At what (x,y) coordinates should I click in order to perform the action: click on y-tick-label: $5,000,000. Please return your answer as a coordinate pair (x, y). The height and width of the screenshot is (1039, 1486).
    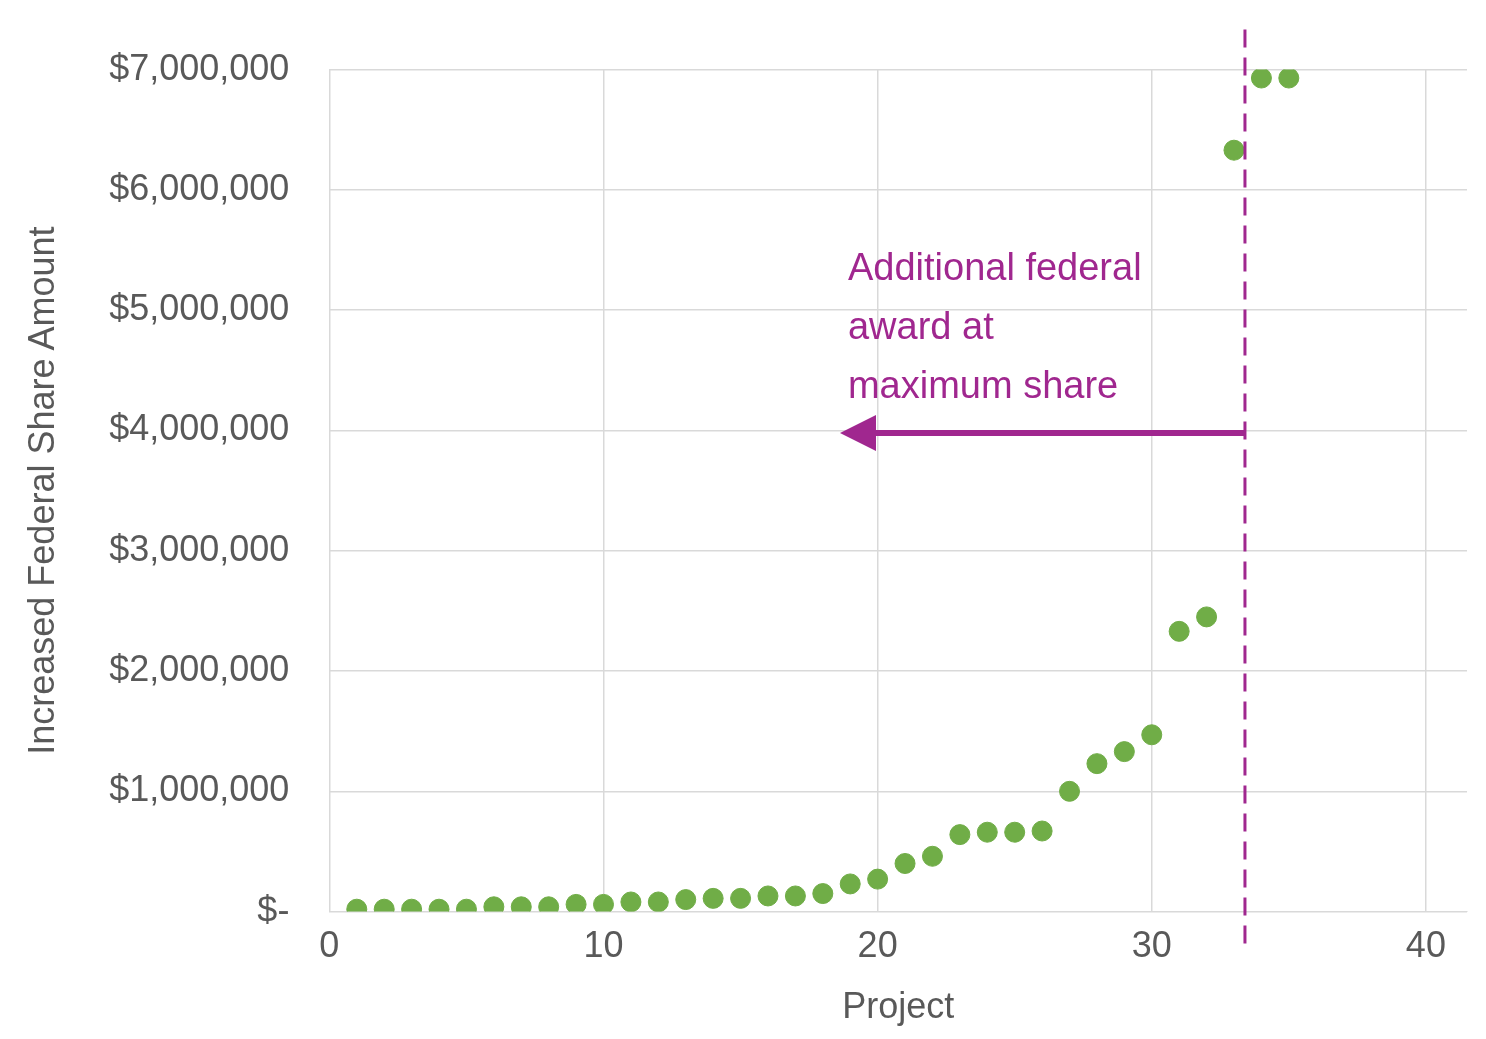
    Looking at the image, I should click on (199, 308).